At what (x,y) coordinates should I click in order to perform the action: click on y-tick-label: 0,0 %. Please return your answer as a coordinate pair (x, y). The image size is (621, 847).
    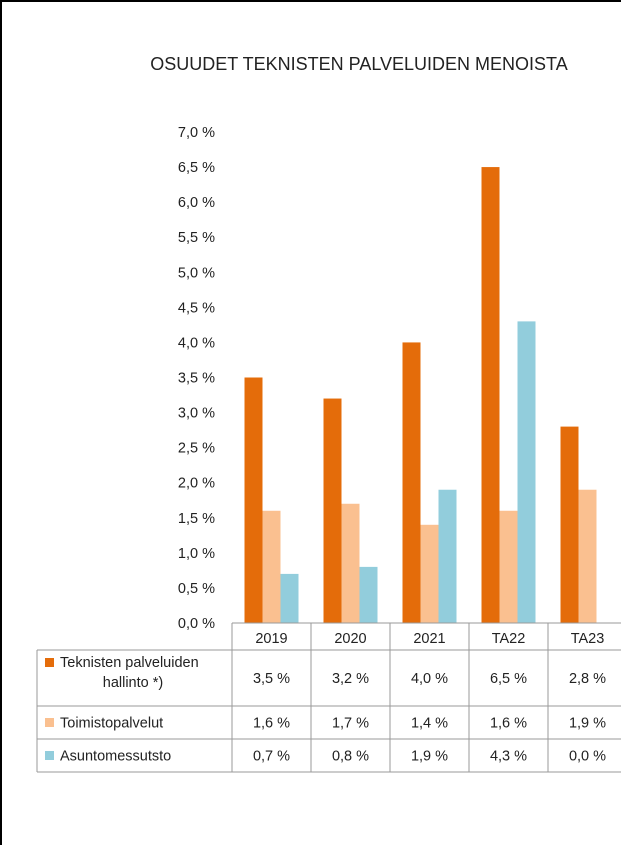
    Looking at the image, I should click on (196, 624).